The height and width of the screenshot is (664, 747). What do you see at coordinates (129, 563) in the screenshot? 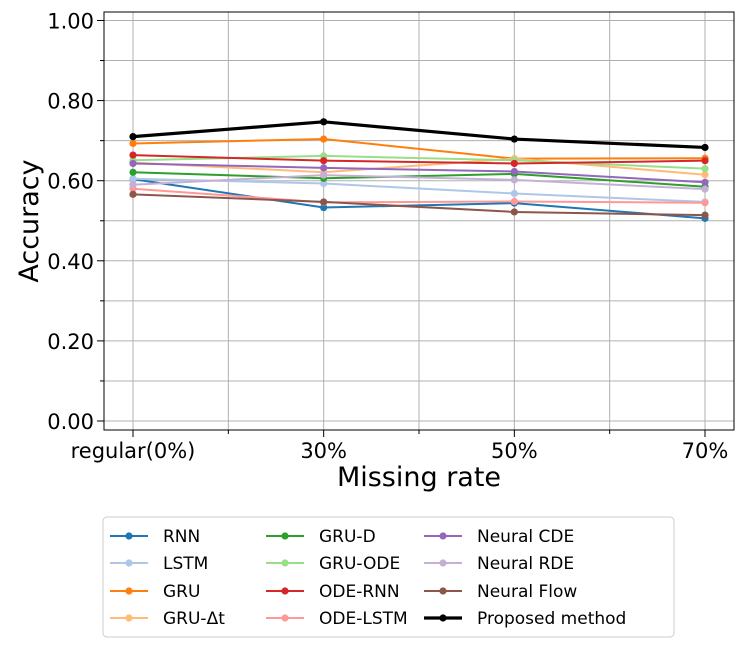
I see `legend-marker-lstm` at bounding box center [129, 563].